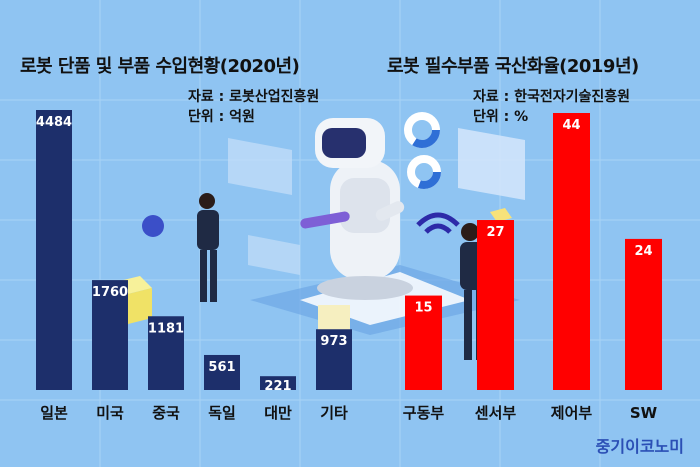 The height and width of the screenshot is (467, 700). Describe the element at coordinates (572, 413) in the screenshot. I see `right-category-label-2: 제어부` at that location.